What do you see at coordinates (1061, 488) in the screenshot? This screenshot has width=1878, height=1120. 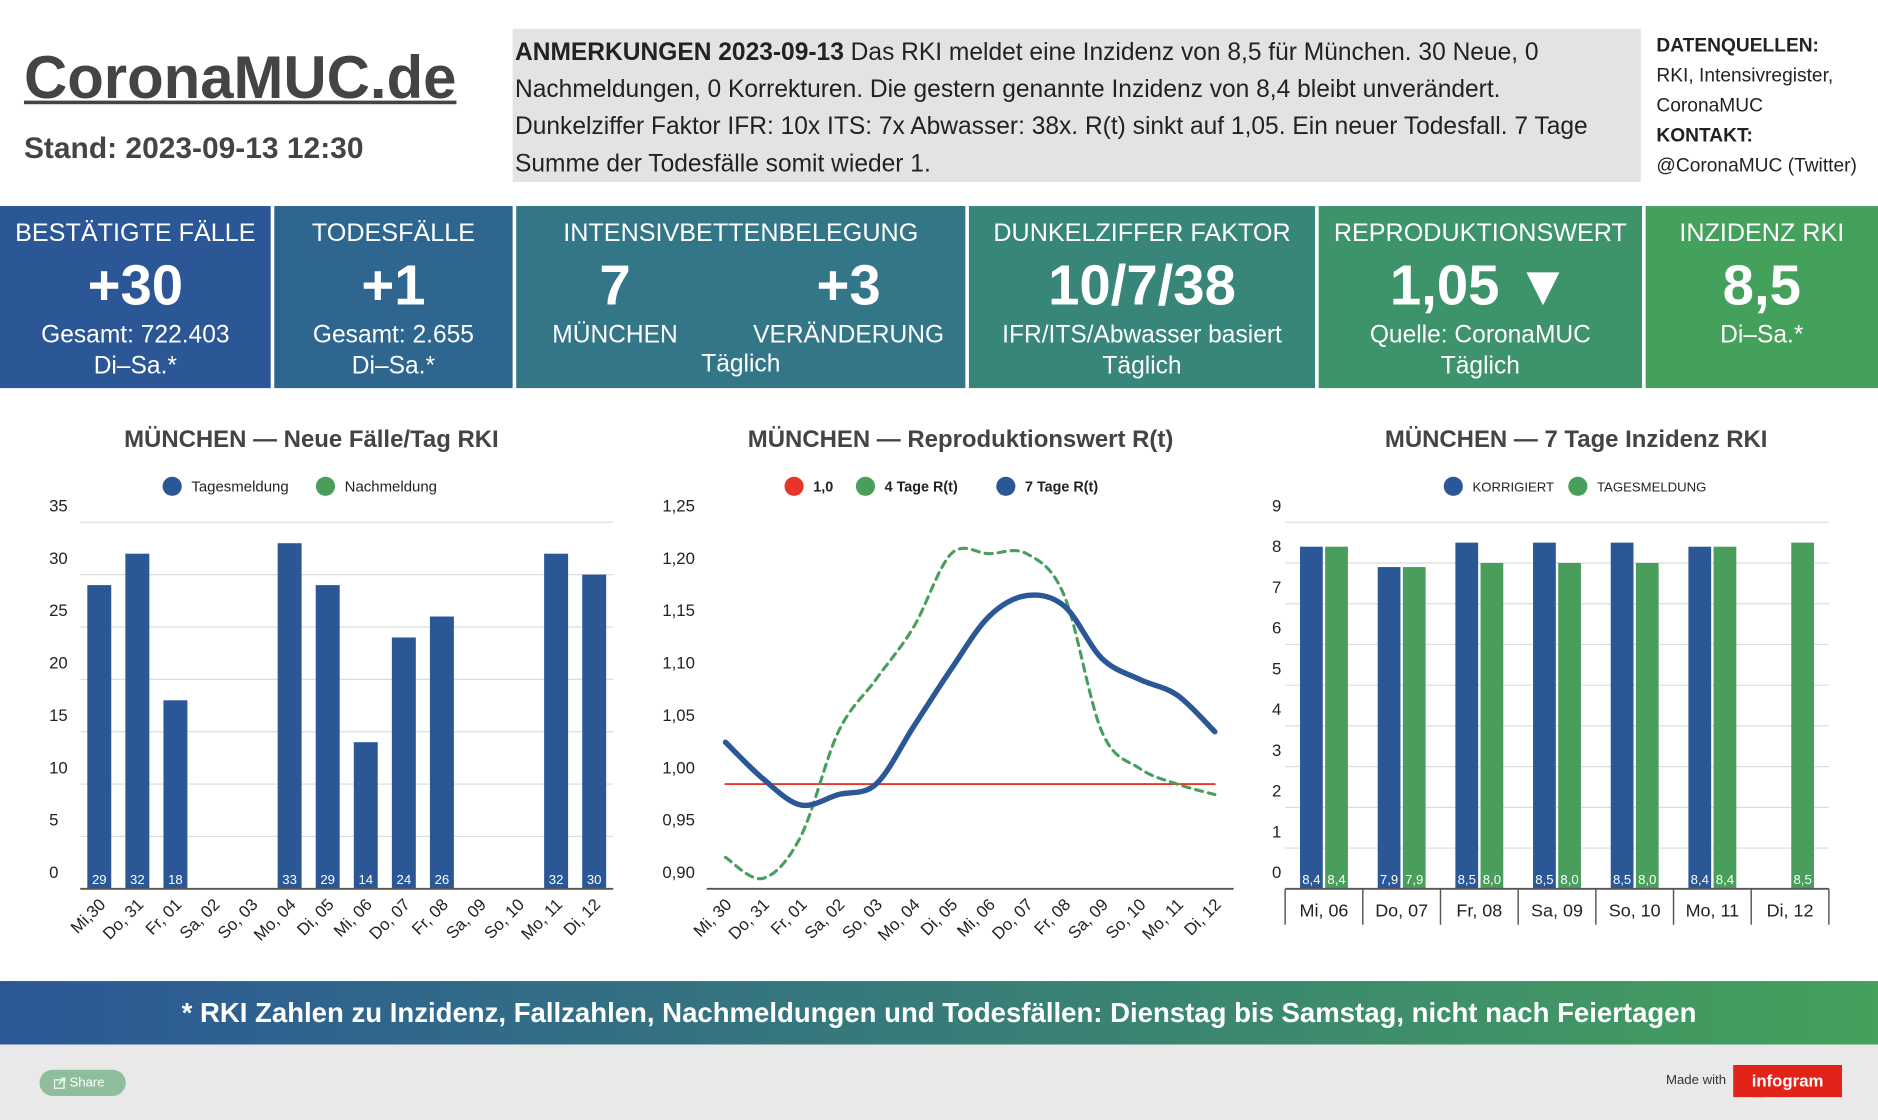 I see `legend-label: 7 Tage R(t)` at bounding box center [1061, 488].